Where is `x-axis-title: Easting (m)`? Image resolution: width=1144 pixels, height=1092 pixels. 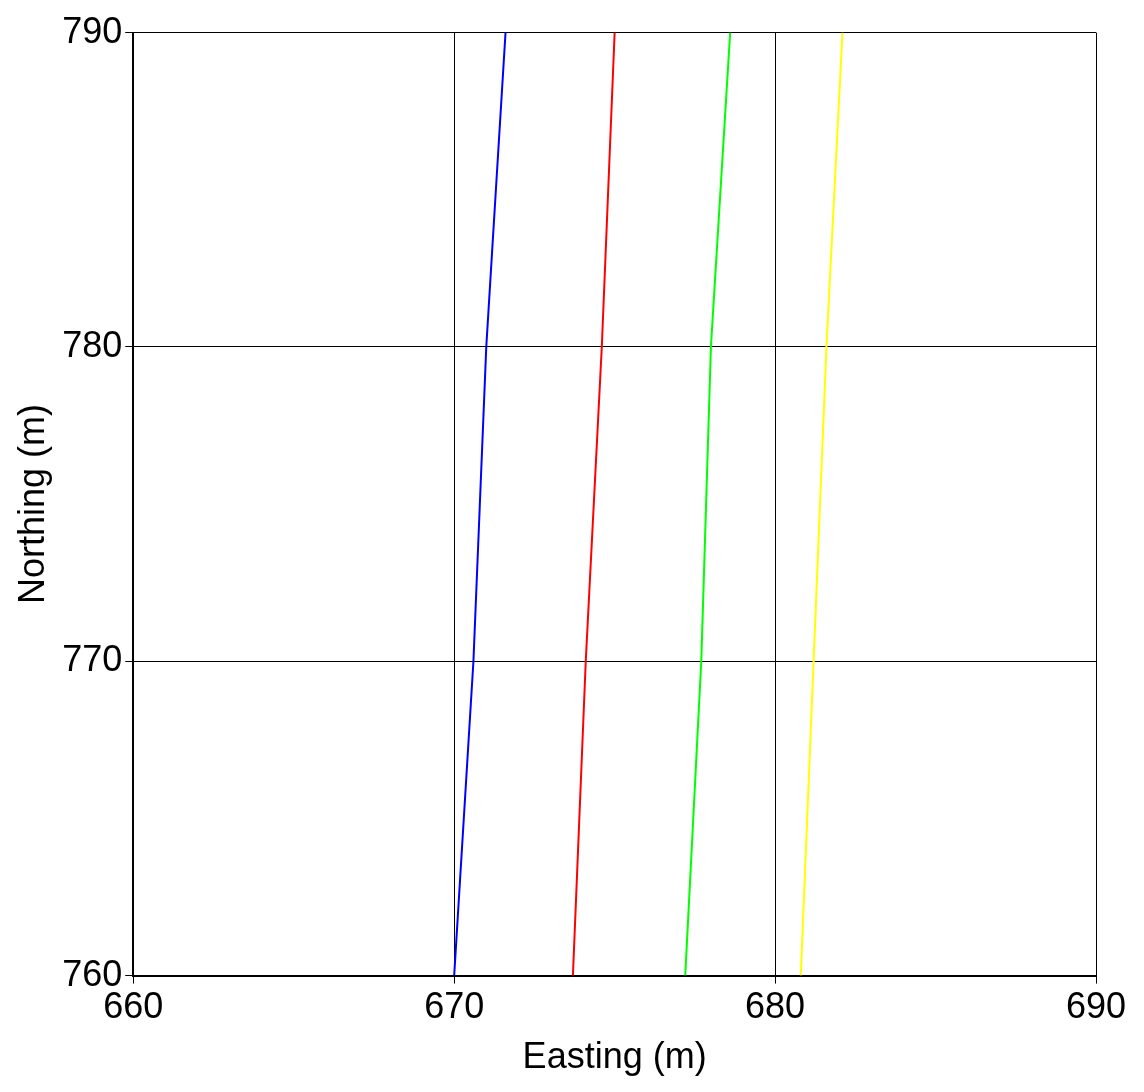 x-axis-title: Easting (m) is located at coordinates (614, 1056).